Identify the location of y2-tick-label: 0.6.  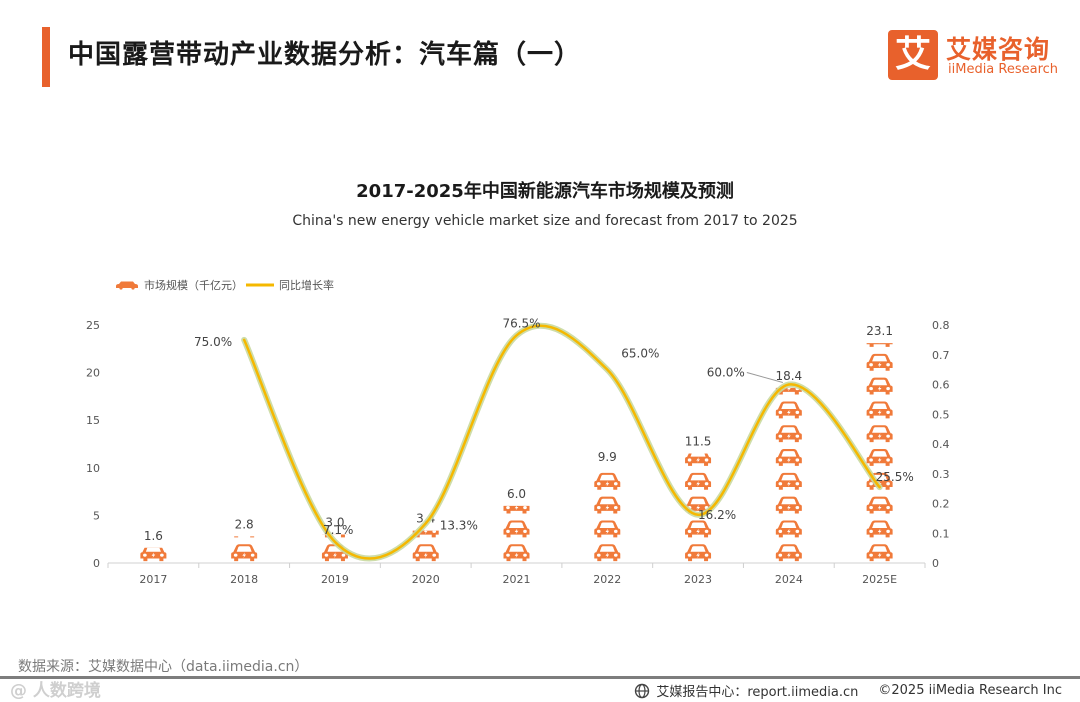
(941, 385).